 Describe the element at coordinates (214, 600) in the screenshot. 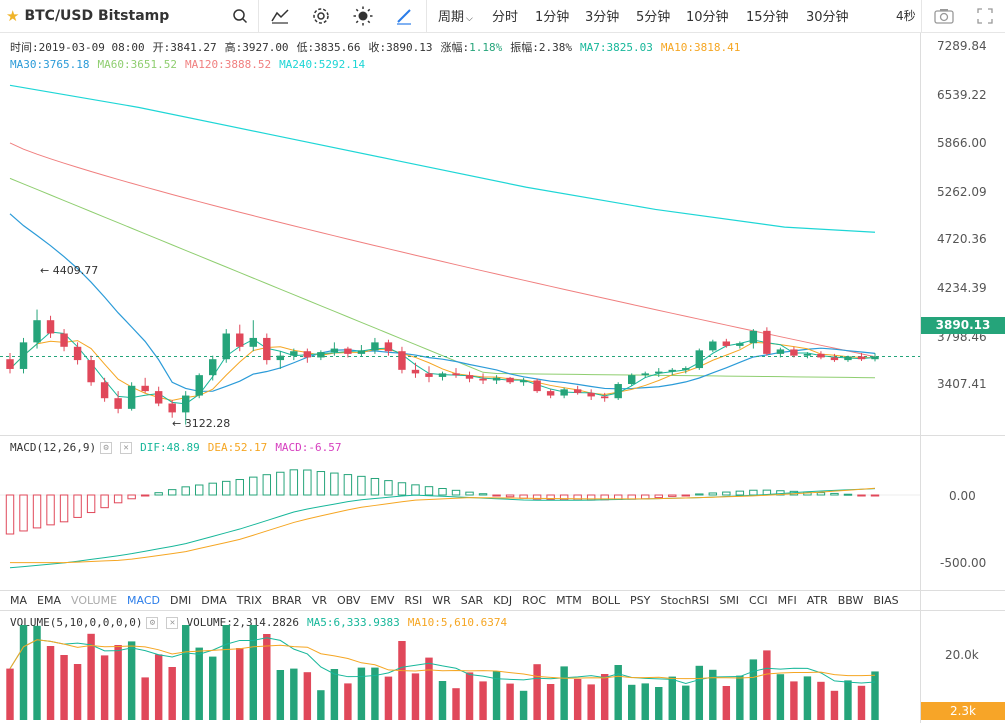

I see `tab-dma: DMA` at that location.